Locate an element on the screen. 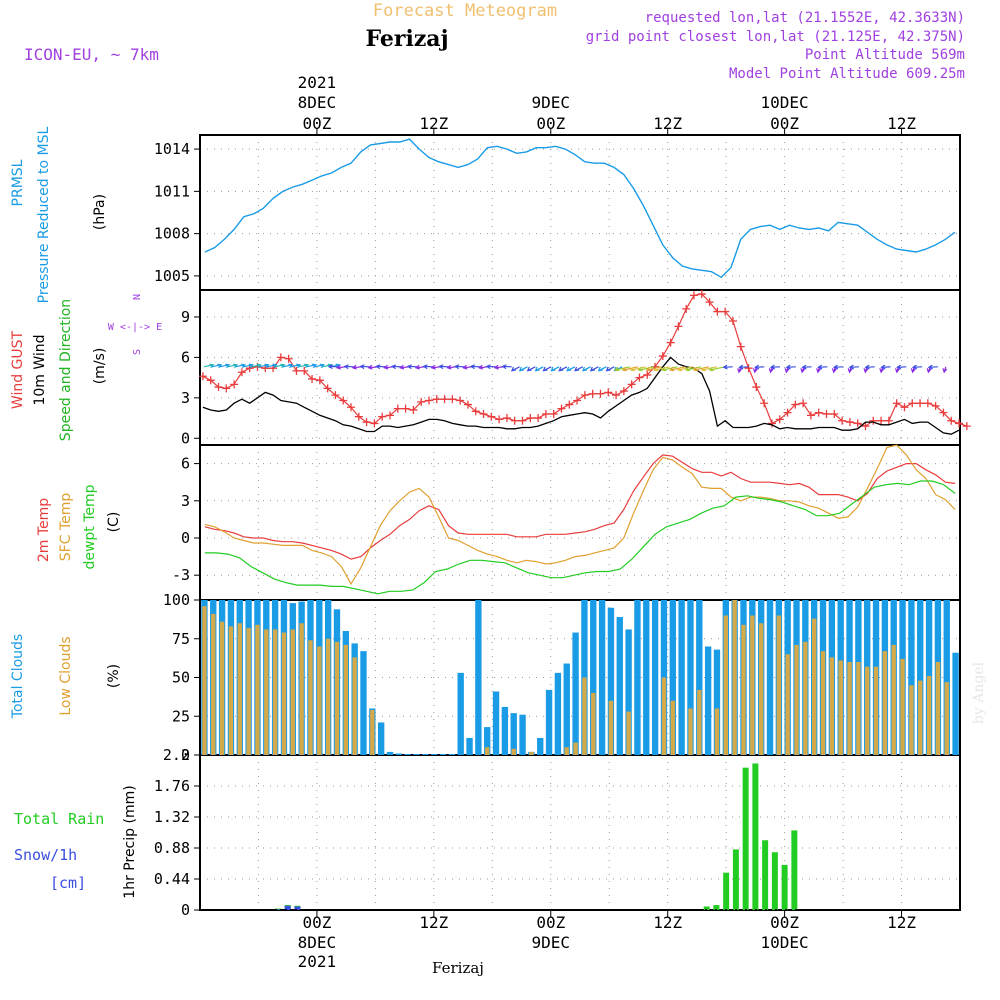  label-snow: Snow/1h is located at coordinates (45, 855).